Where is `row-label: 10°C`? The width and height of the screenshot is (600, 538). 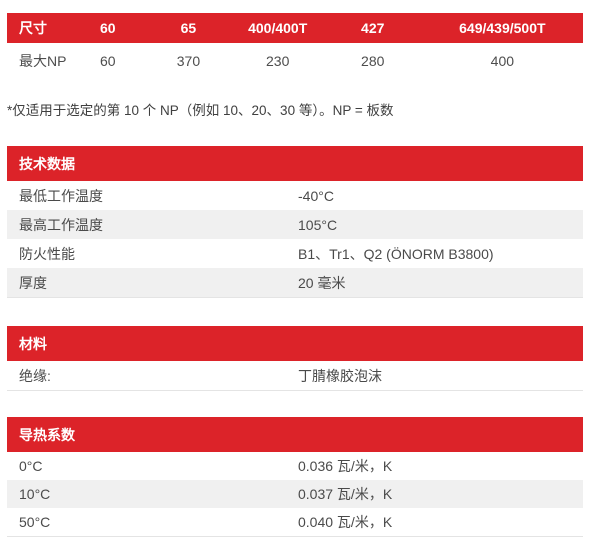 row-label: 10°C is located at coordinates (35, 494).